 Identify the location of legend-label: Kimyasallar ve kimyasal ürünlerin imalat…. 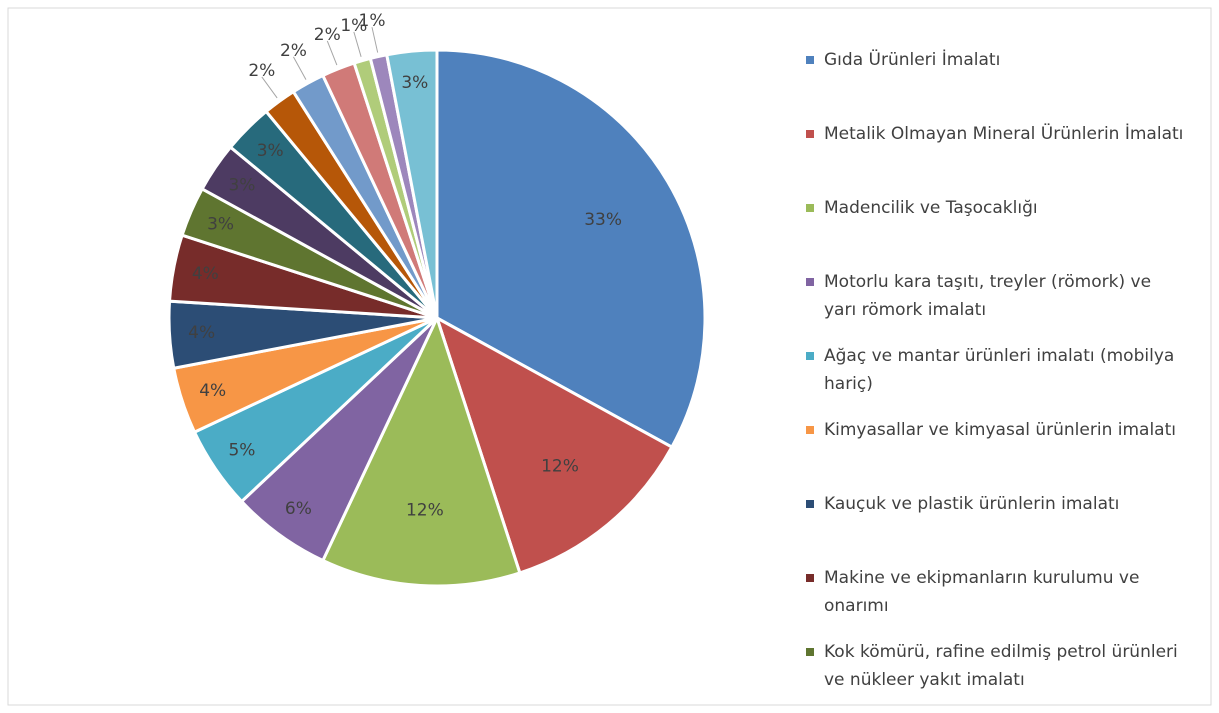
(1000, 430).